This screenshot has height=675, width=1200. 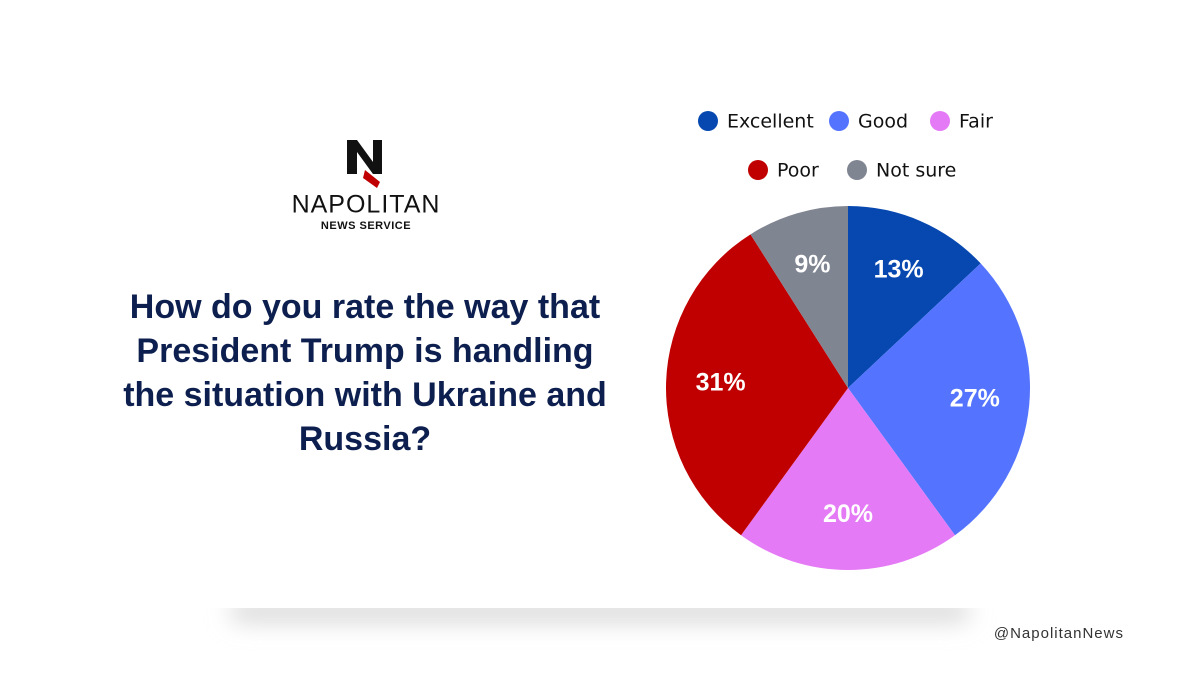 What do you see at coordinates (1059, 633) in the screenshot?
I see `handle: @NapolitanNews` at bounding box center [1059, 633].